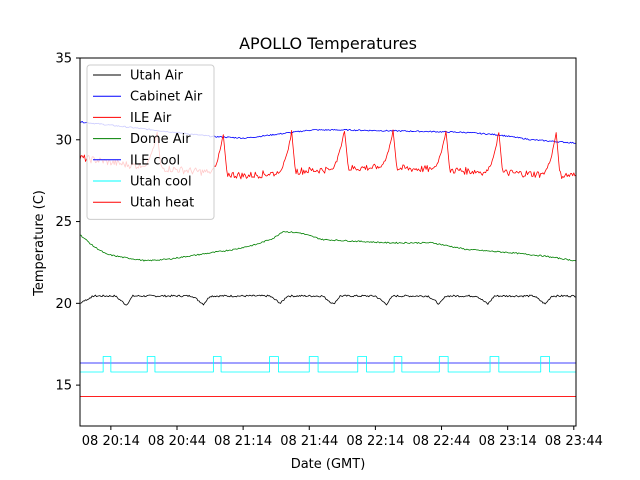 The image size is (640, 480). What do you see at coordinates (63, 59) in the screenshot?
I see `y-tick-label: 35` at bounding box center [63, 59].